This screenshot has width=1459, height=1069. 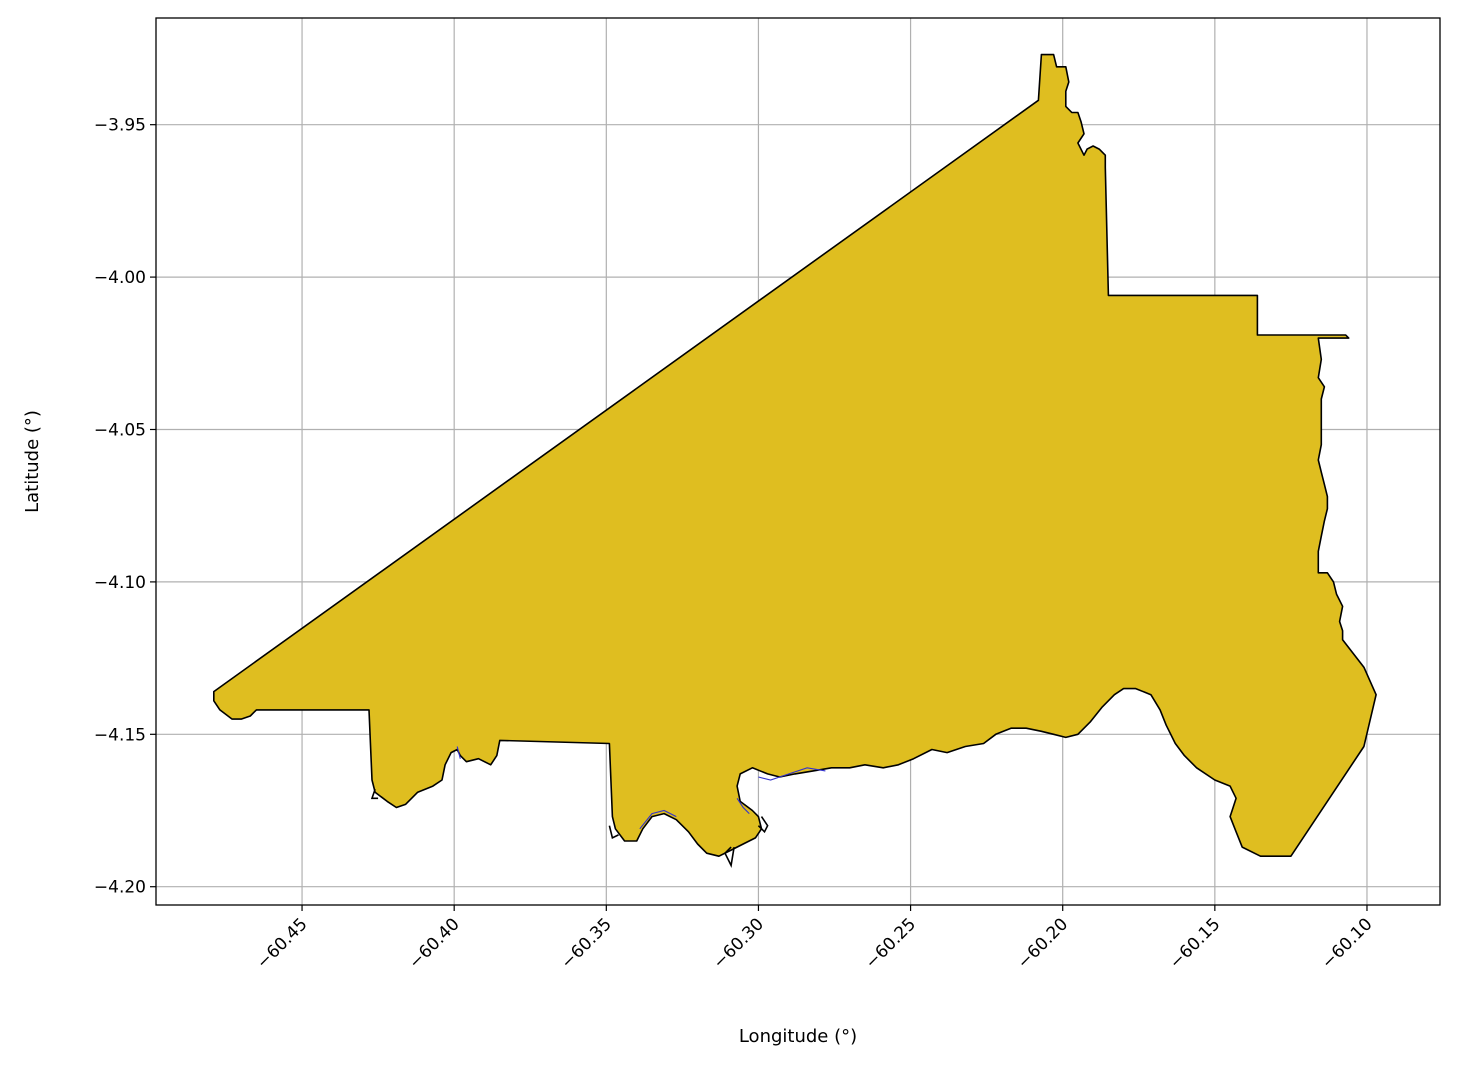 What do you see at coordinates (798, 1036) in the screenshot?
I see `x-axis-label: Longitude (°)` at bounding box center [798, 1036].